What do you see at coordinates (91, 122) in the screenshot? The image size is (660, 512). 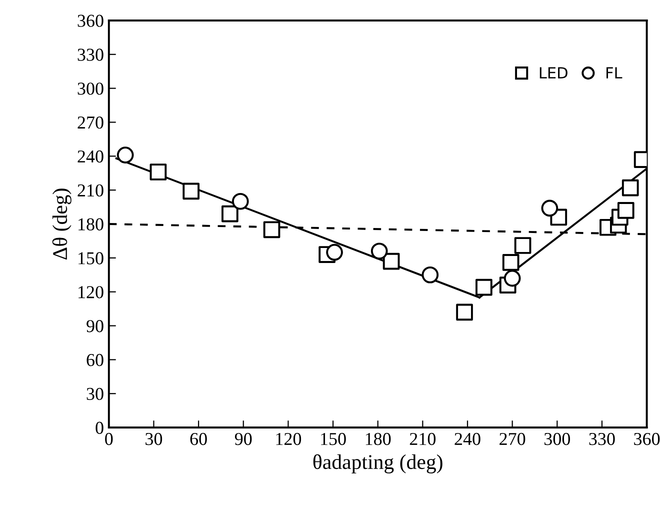 I see `y-tick-label: 270` at bounding box center [91, 122].